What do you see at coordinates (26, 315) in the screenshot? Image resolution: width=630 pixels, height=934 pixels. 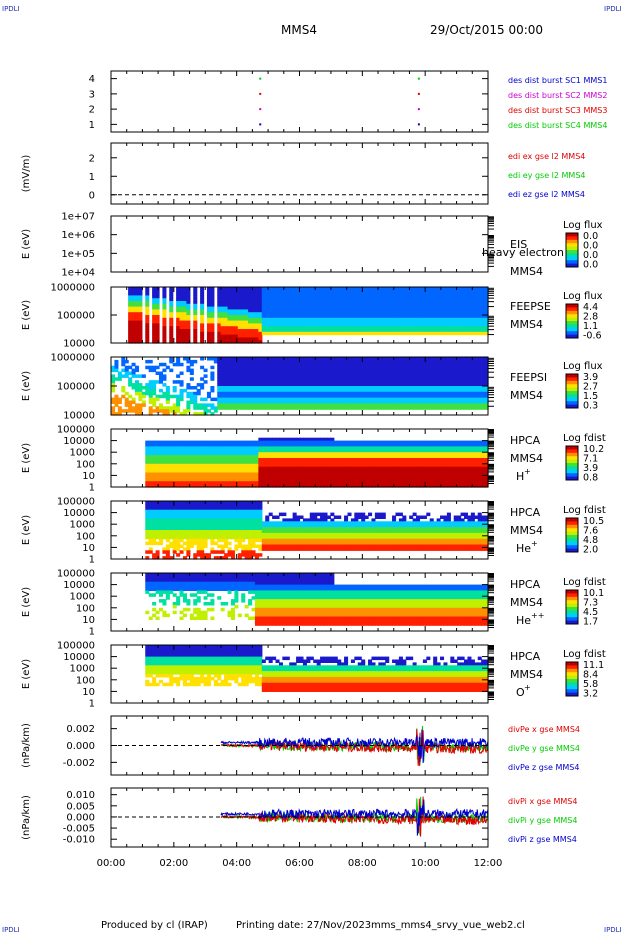 I see `y-axis-label: E (eV)` at bounding box center [26, 315].